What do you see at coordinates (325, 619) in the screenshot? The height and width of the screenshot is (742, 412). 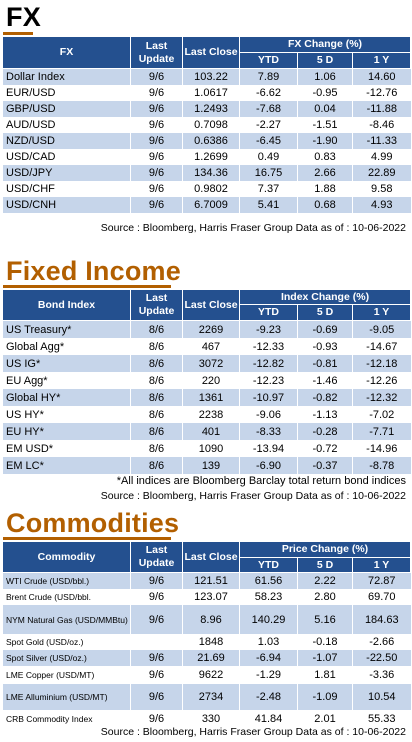 I see `row-5d: 5.16` at bounding box center [325, 619].